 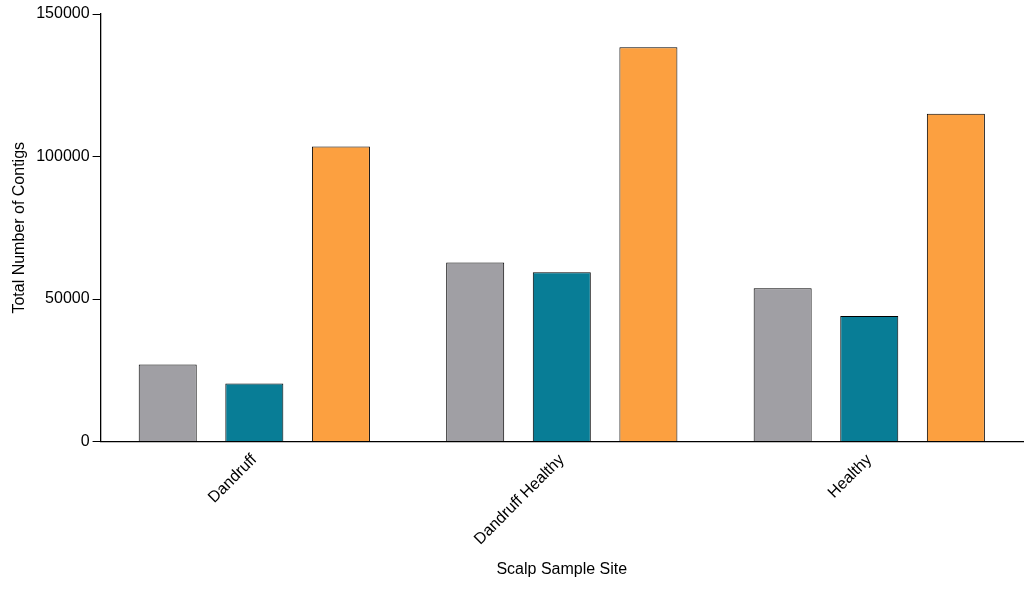 I want to click on y-tick-label: 0, so click(x=85, y=440).